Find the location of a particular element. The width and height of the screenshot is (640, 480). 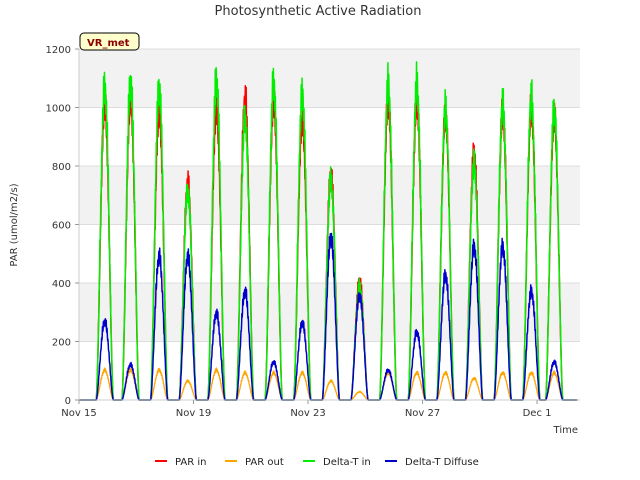

legend-label: PAR out is located at coordinates (264, 462).